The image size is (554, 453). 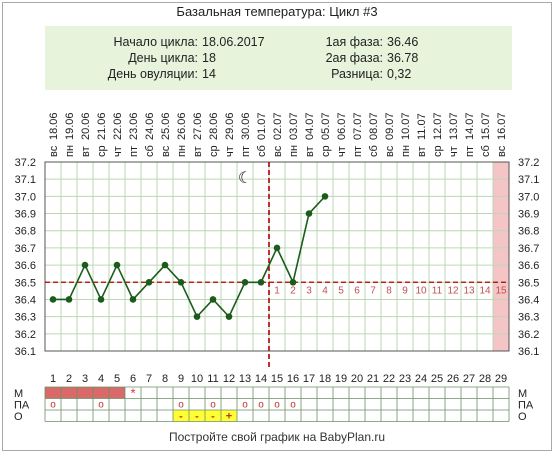 I want to click on cycle-day-label: 22, so click(x=389, y=379).